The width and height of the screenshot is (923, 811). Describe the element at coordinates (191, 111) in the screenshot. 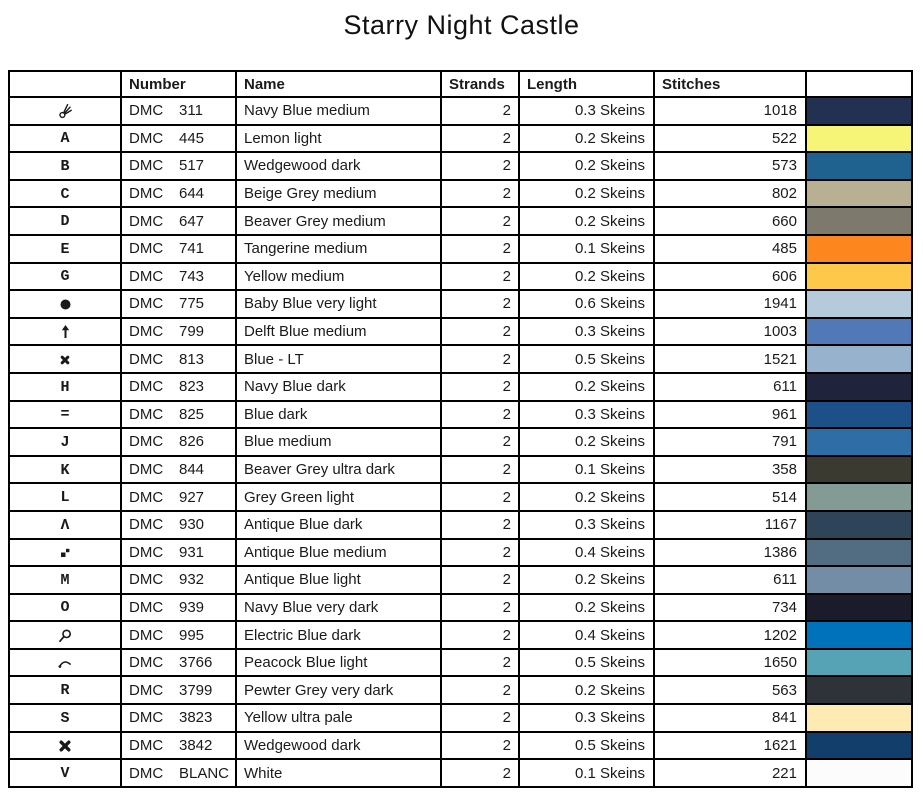

I see `color-code: 311` at that location.